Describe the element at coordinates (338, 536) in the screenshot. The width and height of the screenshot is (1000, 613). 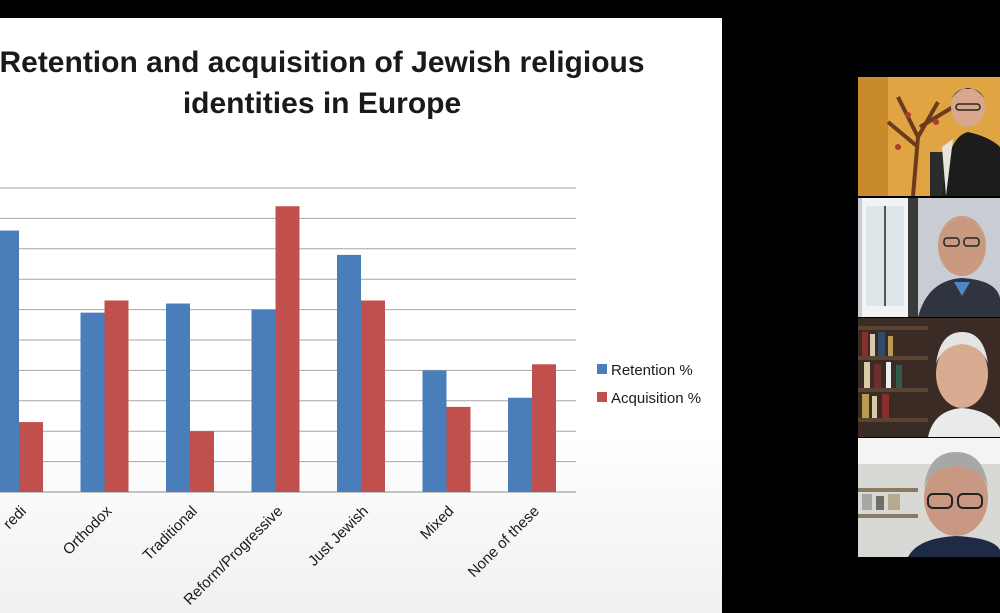
I see `category-label-4: Just Jewish` at that location.